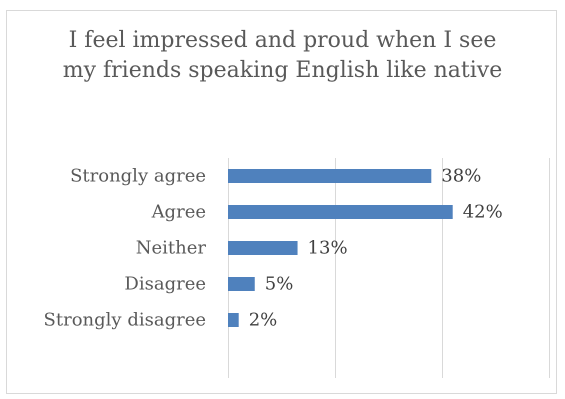 Image resolution: width=565 pixels, height=399 pixels. What do you see at coordinates (138, 176) in the screenshot?
I see `category-label: Strongly agree` at bounding box center [138, 176].